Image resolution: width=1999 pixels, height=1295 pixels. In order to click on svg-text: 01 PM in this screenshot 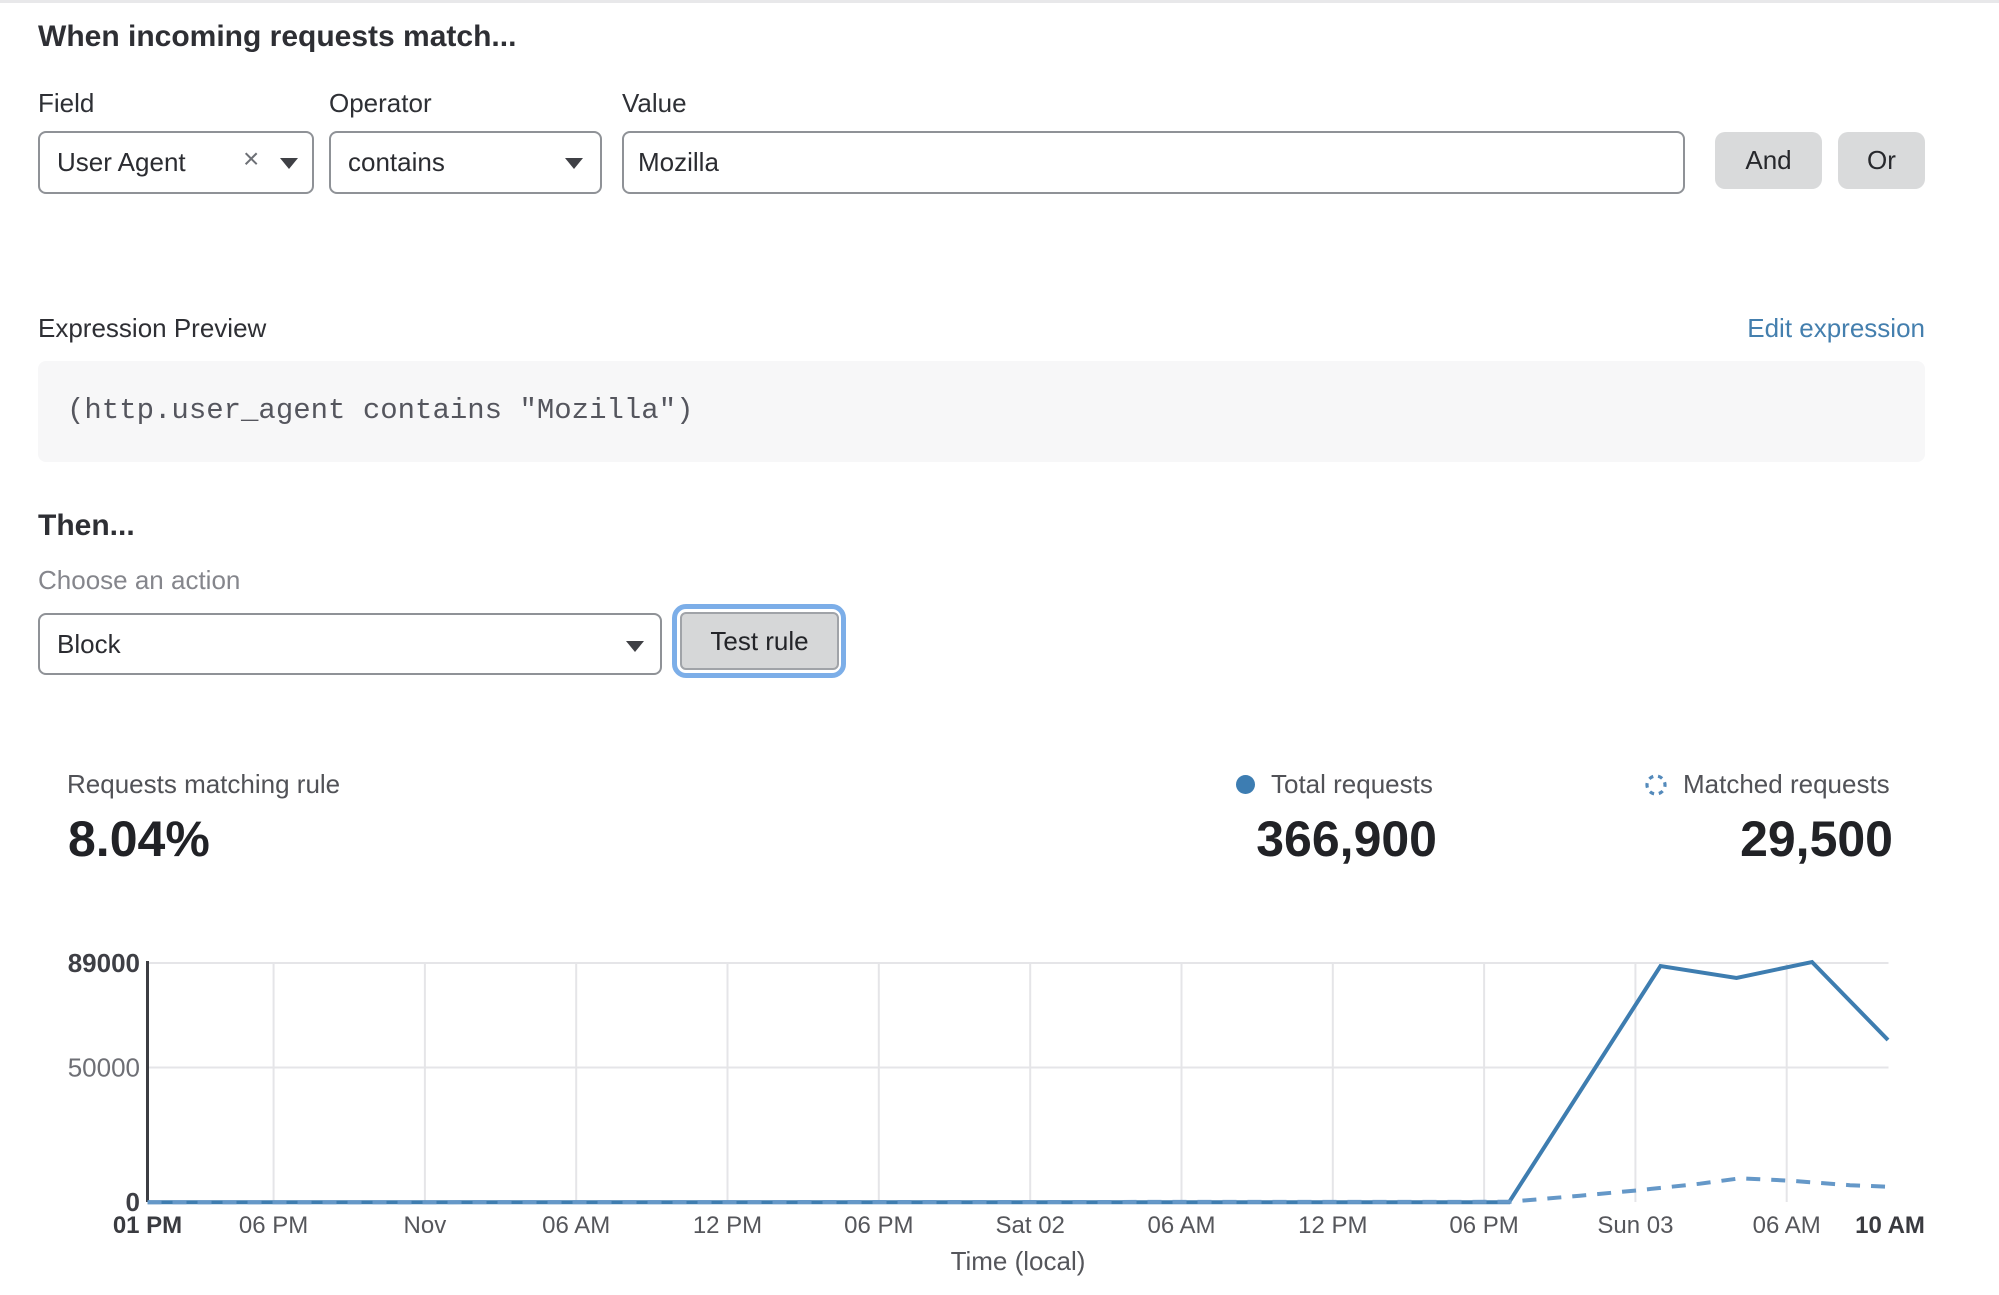, I will do `click(147, 1225)`.